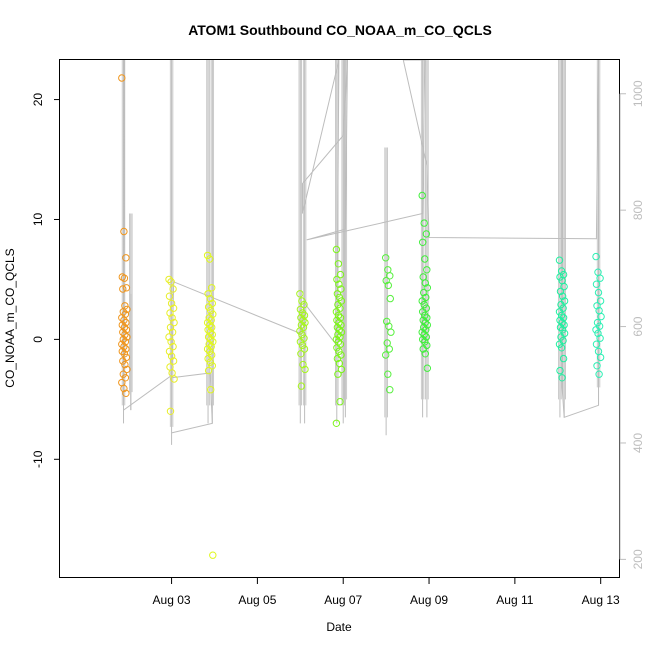 This screenshot has width=650, height=650. I want to click on y-tick-label: -10, so click(38, 459).